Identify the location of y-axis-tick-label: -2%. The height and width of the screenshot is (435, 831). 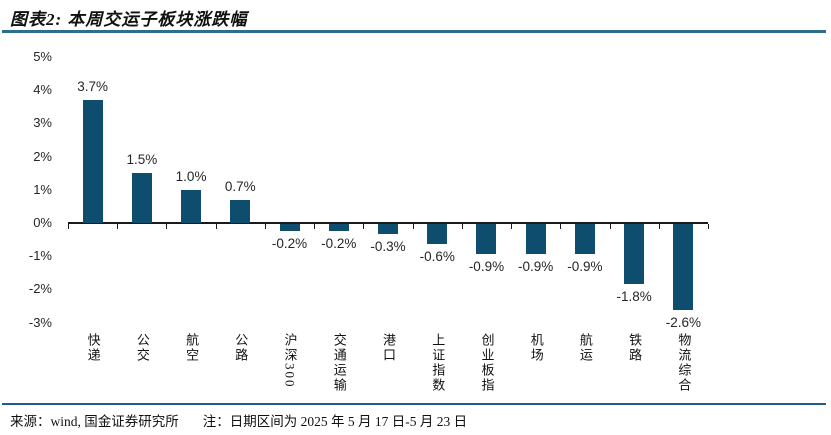
(40, 289).